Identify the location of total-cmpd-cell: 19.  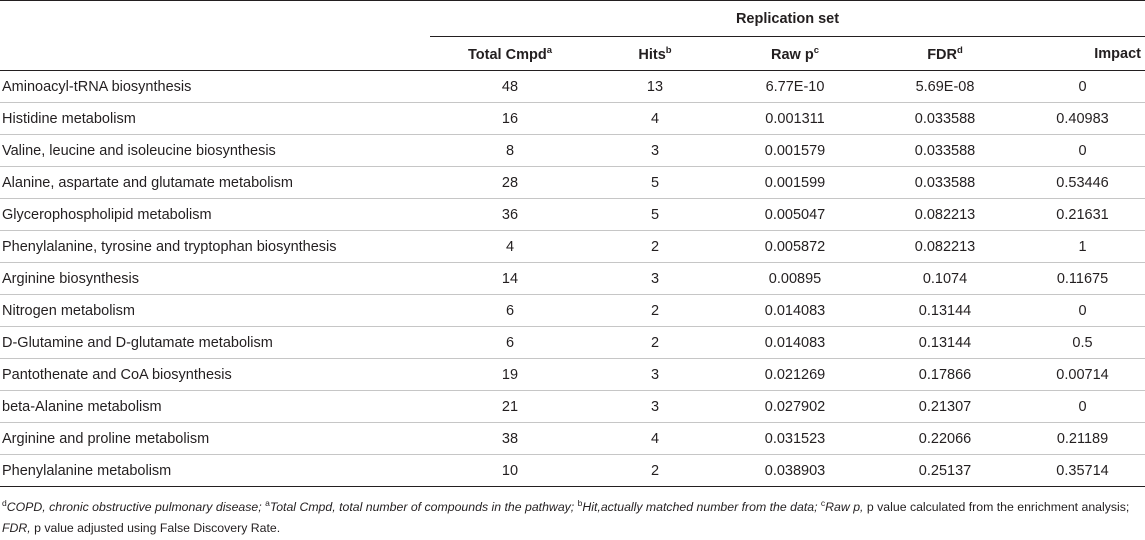
(510, 374).